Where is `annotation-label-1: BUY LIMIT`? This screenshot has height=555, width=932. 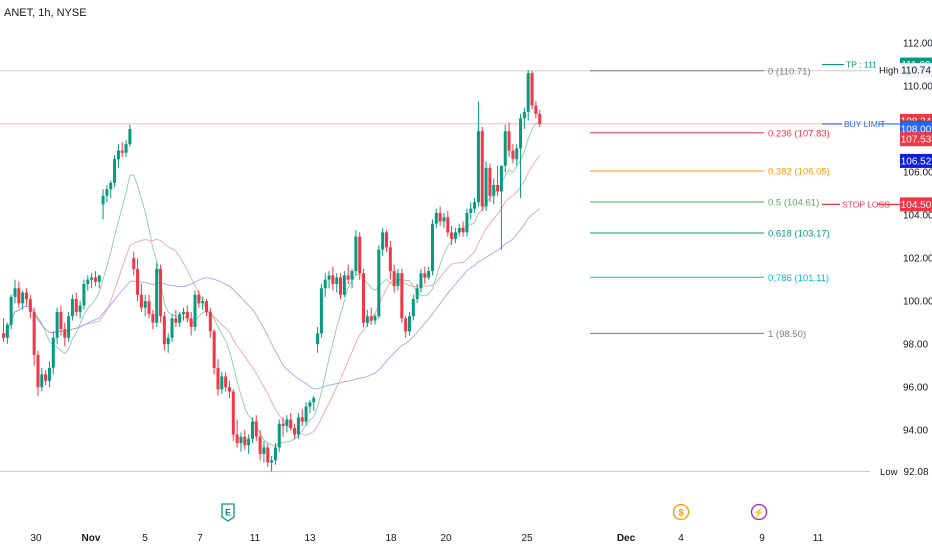
annotation-label-1: BUY LIMIT is located at coordinates (864, 124).